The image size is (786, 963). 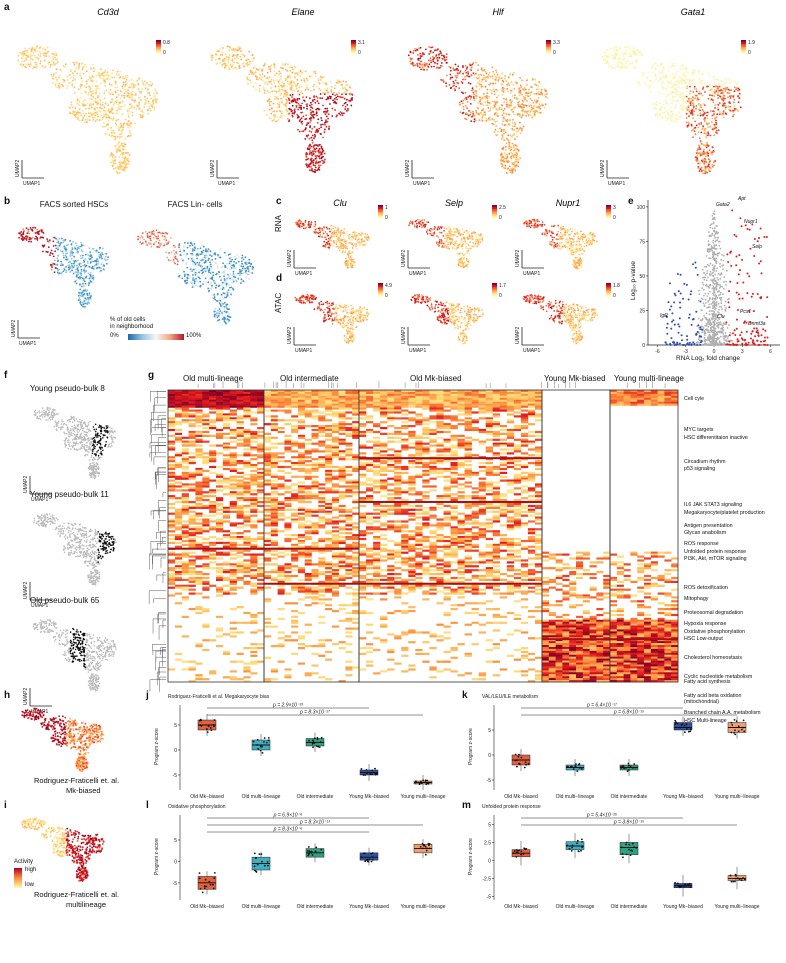 What do you see at coordinates (685, 352) in the screenshot?
I see `volcano-xtick-label: -3` at bounding box center [685, 352].